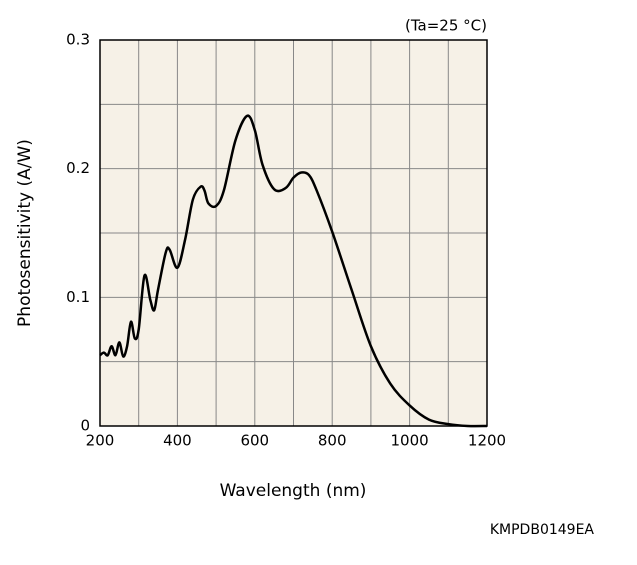  Describe the element at coordinates (78, 297) in the screenshot. I see `y-tick-label: 0.1` at that location.